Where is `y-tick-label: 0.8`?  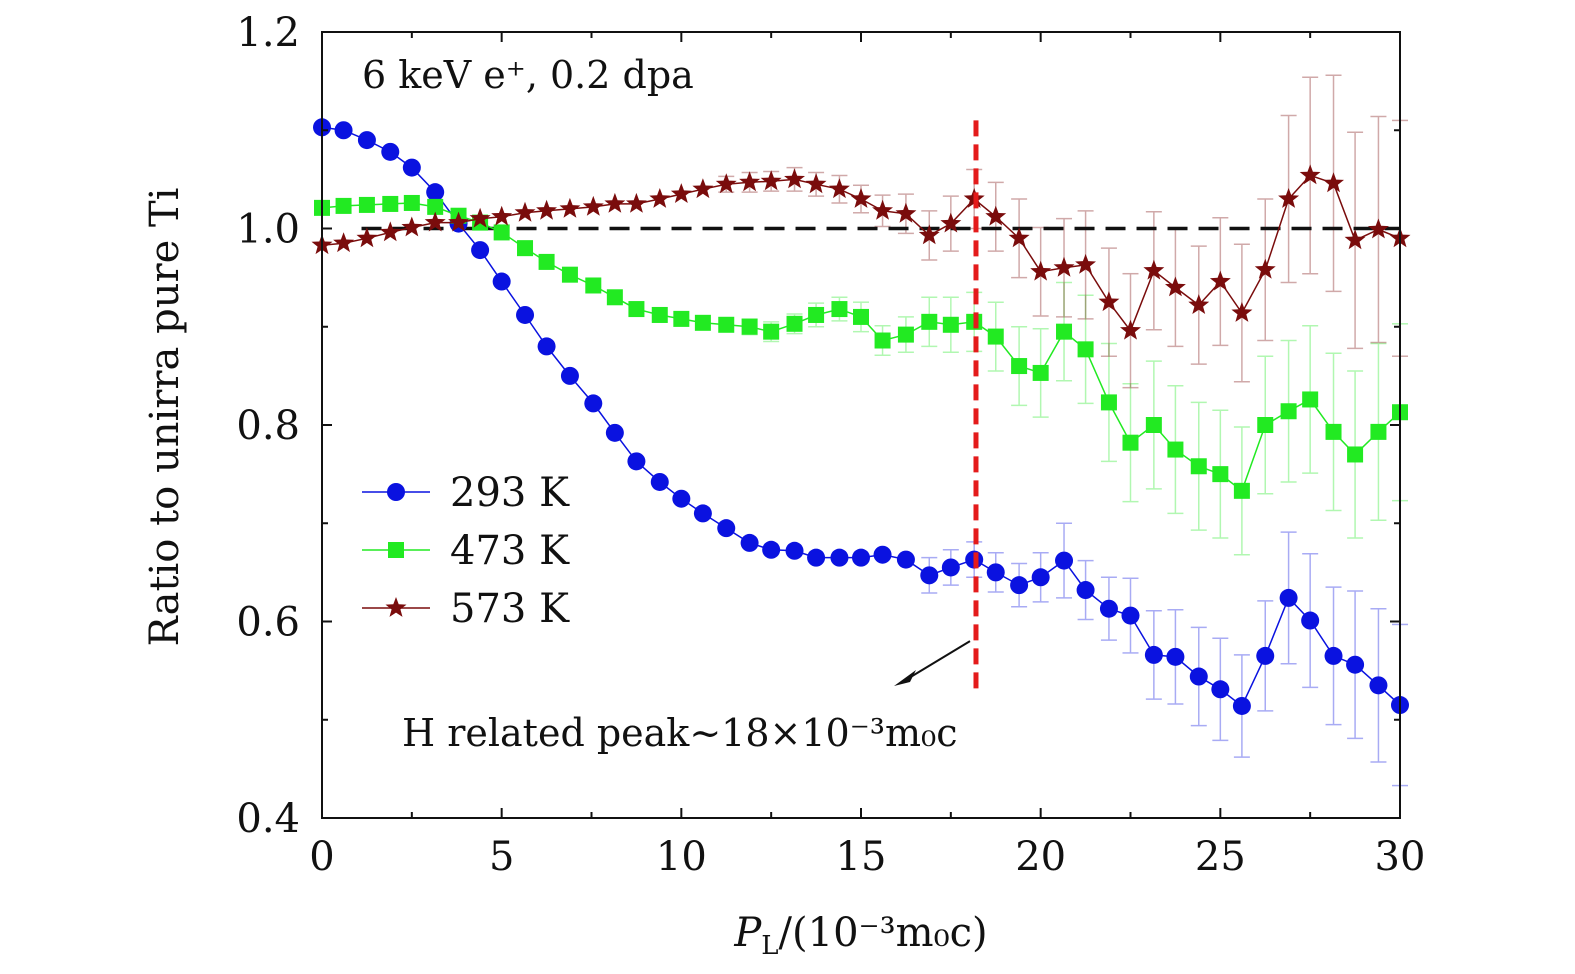
y-tick-label: 0.8 is located at coordinates (268, 426).